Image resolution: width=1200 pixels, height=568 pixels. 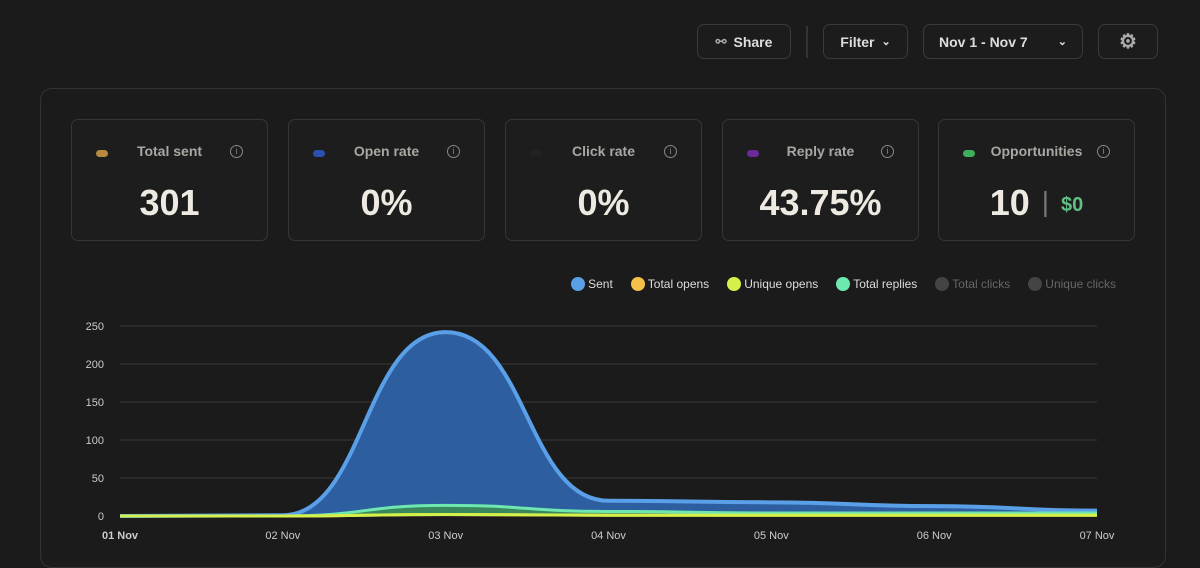 I want to click on stat-value: 10, so click(x=1009, y=202).